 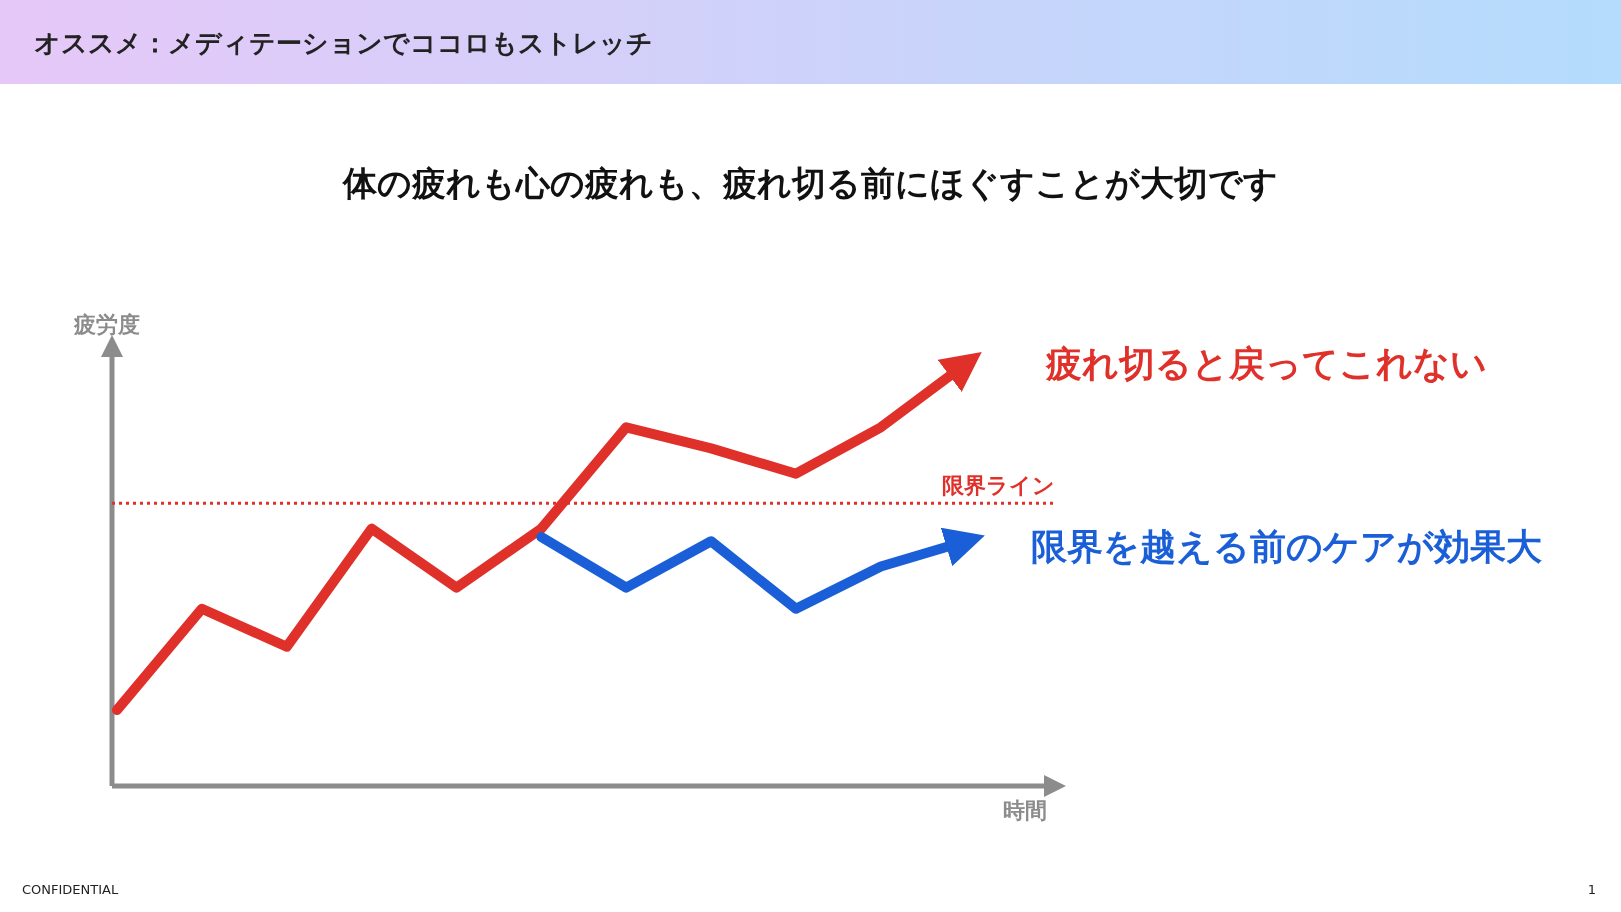 What do you see at coordinates (1025, 810) in the screenshot?
I see `x-axis-title: 時間` at bounding box center [1025, 810].